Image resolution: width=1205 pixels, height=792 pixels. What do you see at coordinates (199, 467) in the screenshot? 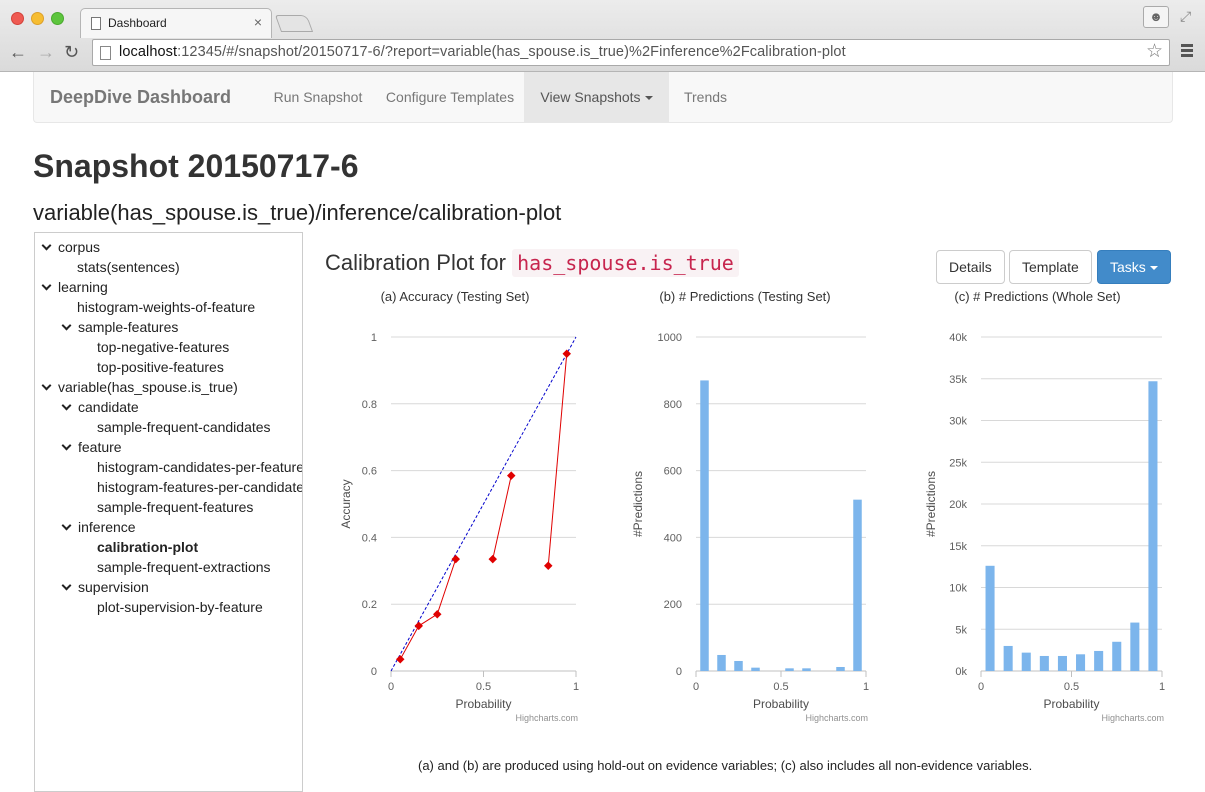
I see `tree-item: histogram-candidates-per-feature` at bounding box center [199, 467].